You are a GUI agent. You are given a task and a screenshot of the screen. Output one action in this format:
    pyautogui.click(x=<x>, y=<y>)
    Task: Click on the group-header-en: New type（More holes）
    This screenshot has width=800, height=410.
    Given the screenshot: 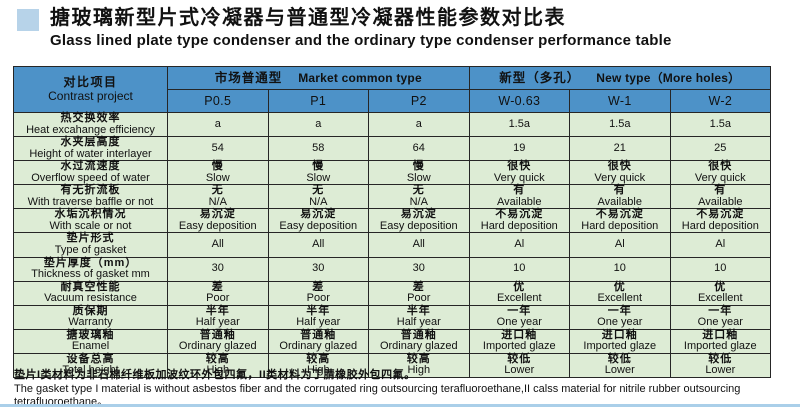 What is the action you would take?
    pyautogui.click(x=668, y=78)
    